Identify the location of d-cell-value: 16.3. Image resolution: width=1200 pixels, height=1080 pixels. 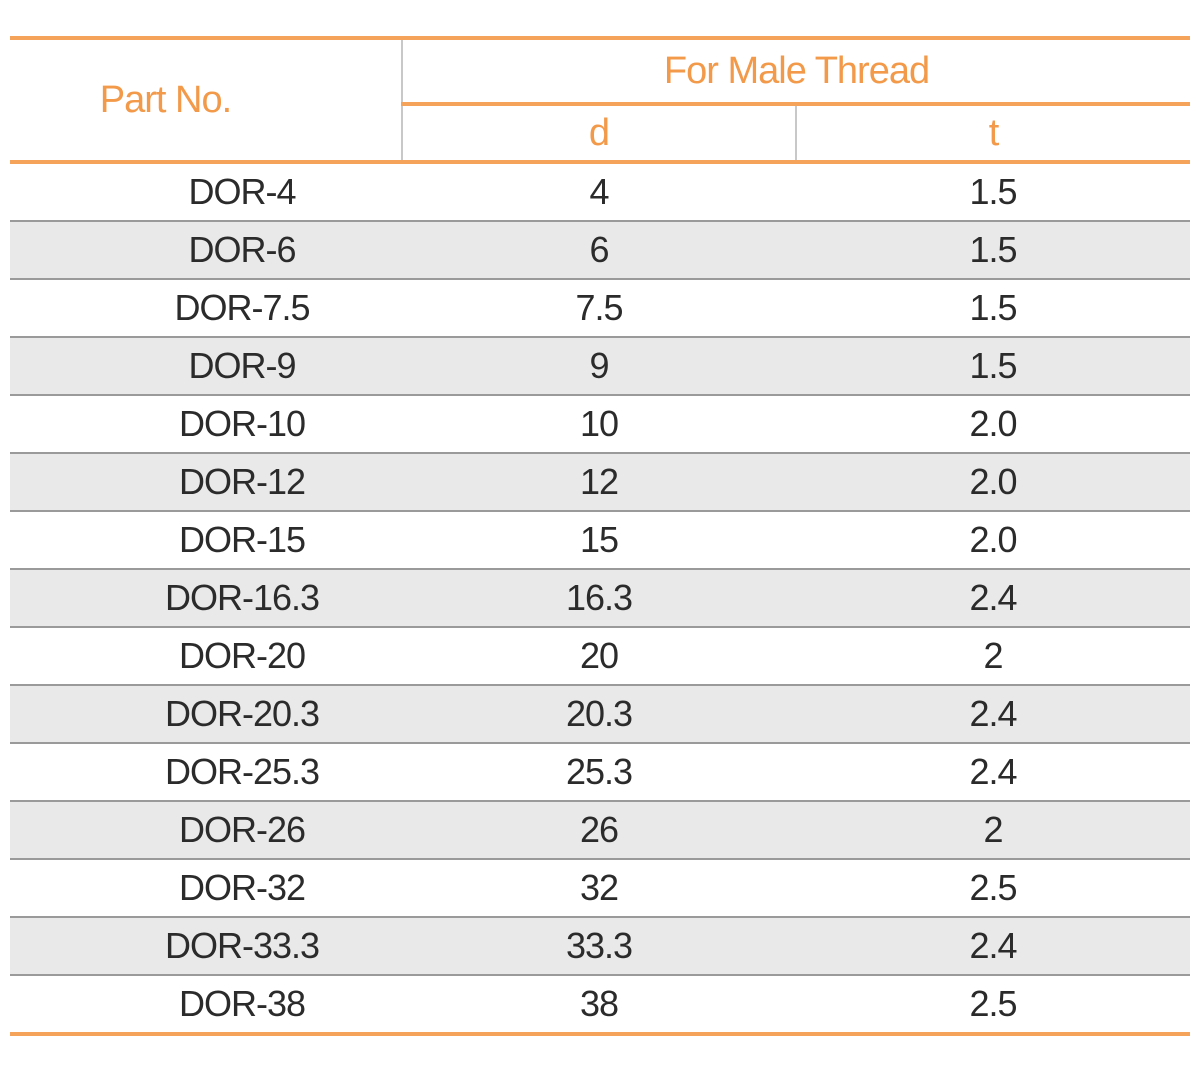
(599, 597).